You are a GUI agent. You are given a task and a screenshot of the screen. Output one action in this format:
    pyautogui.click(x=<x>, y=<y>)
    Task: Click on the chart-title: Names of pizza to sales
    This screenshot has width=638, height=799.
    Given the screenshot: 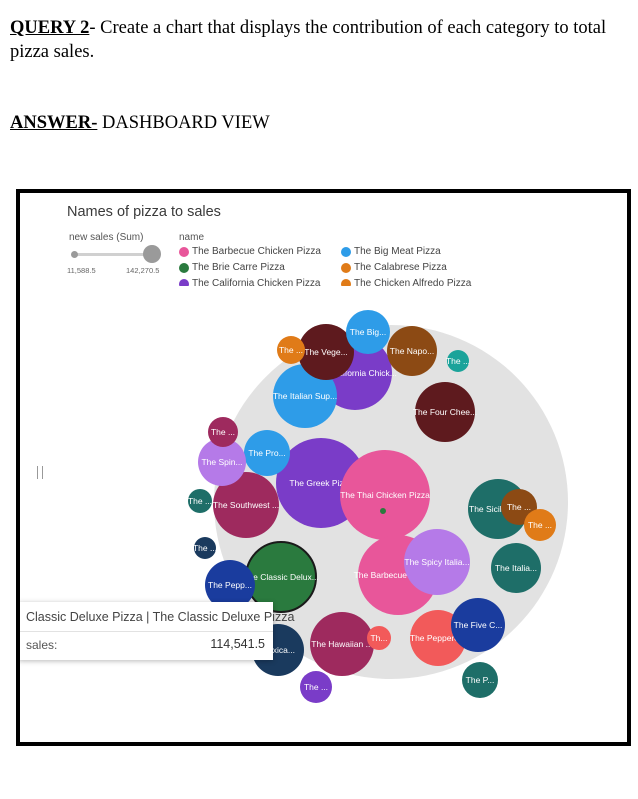 What is the action you would take?
    pyautogui.click(x=144, y=212)
    